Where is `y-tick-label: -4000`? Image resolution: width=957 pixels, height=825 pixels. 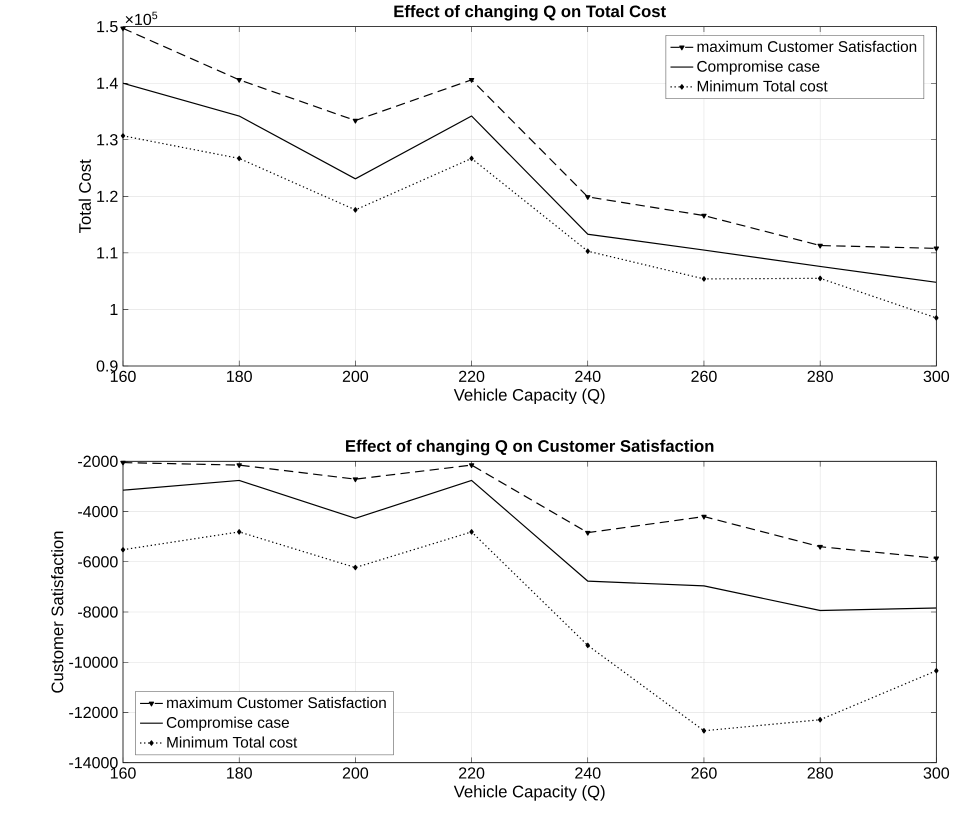 y-tick-label: -4000 is located at coordinates (98, 512).